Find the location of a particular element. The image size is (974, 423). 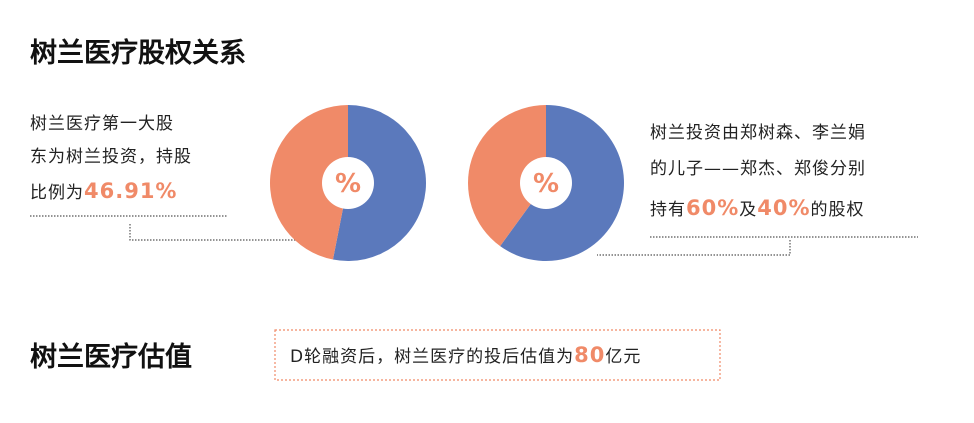

note-text: 持有 is located at coordinates (668, 210).